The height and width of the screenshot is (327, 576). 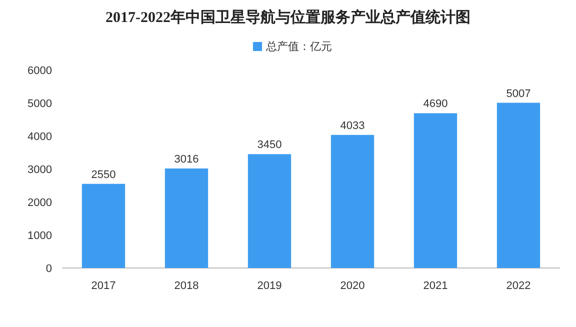 What do you see at coordinates (40, 170) in the screenshot?
I see `y-tick-label: 3000` at bounding box center [40, 170].